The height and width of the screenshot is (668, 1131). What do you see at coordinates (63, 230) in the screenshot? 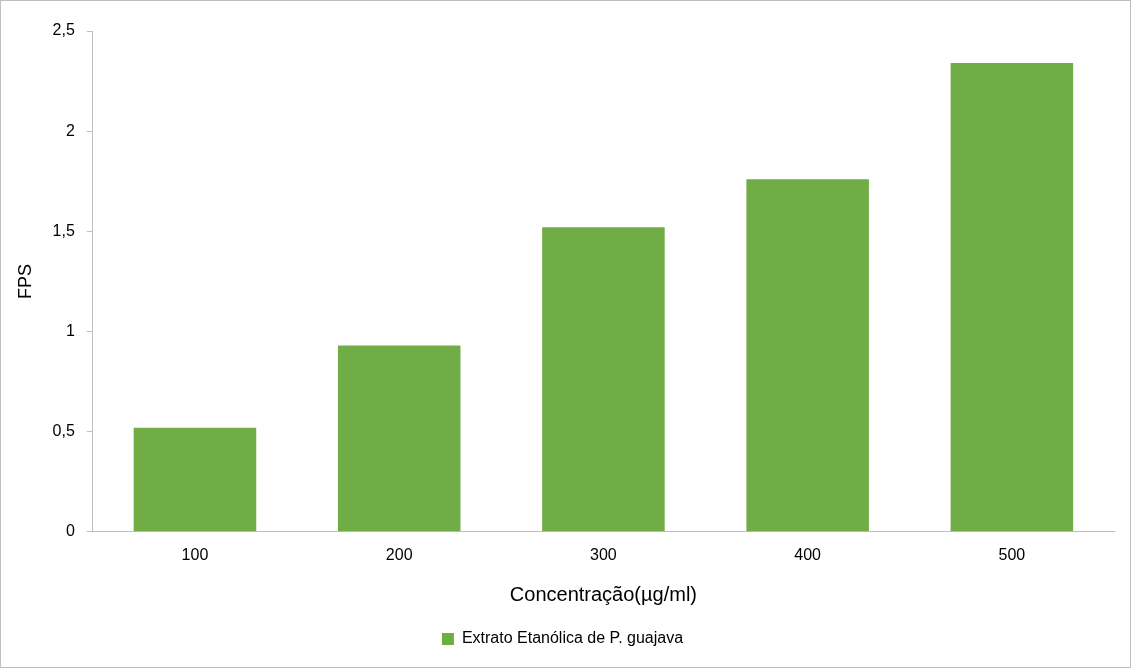
I see `y-tick-label: 1,5` at bounding box center [63, 230].